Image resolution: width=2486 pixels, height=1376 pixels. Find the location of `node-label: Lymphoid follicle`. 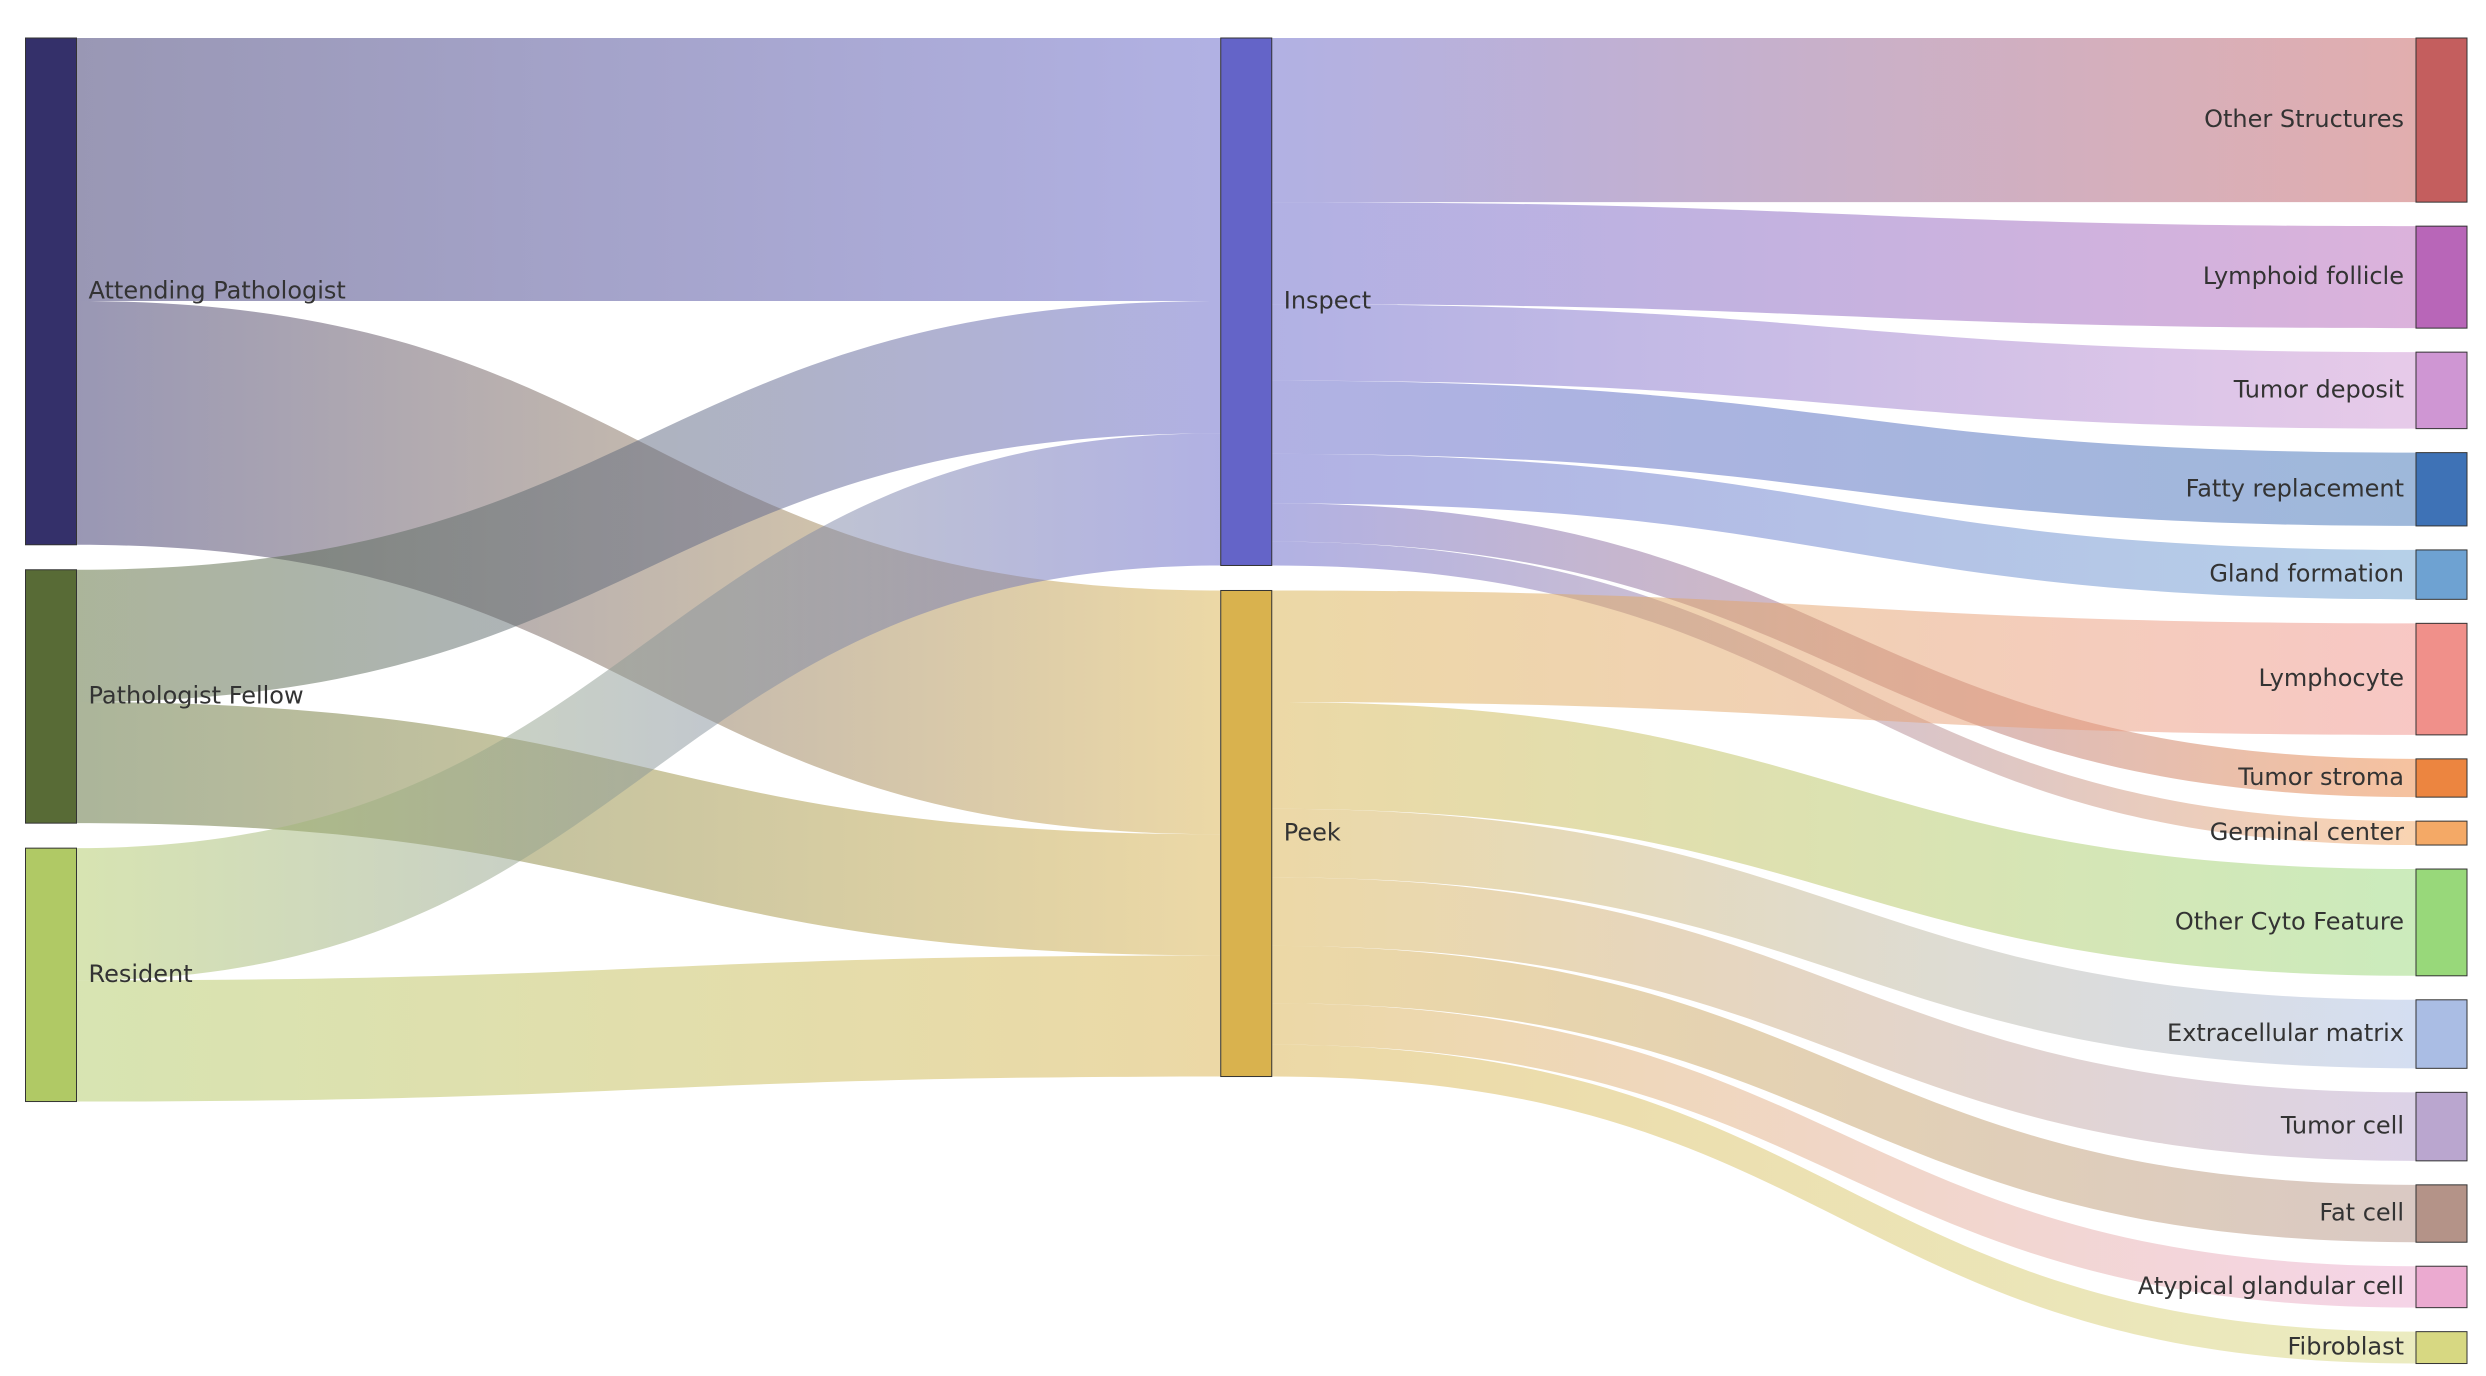

node-label: Lymphoid follicle is located at coordinates (2303, 276).